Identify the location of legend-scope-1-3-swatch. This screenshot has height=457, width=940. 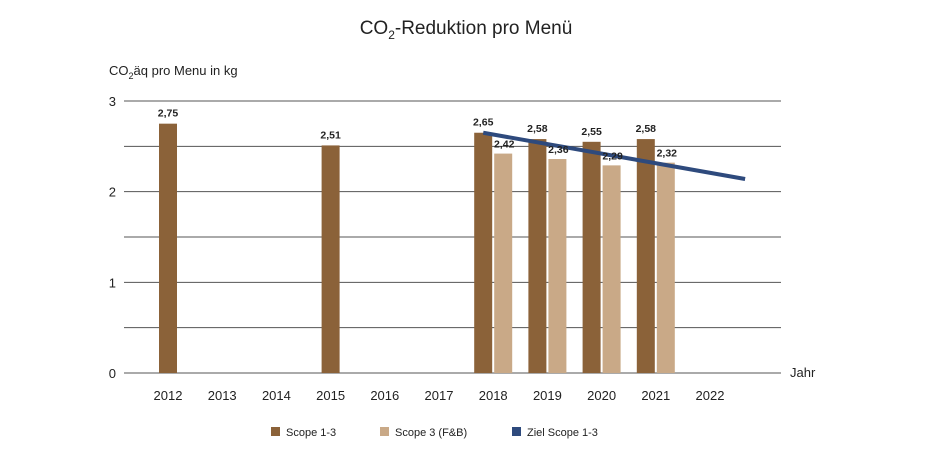
(275, 431).